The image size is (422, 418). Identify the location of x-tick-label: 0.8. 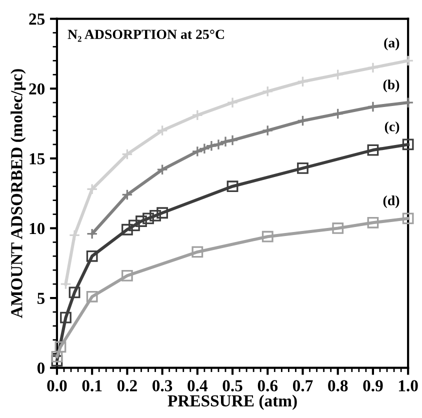
(338, 386).